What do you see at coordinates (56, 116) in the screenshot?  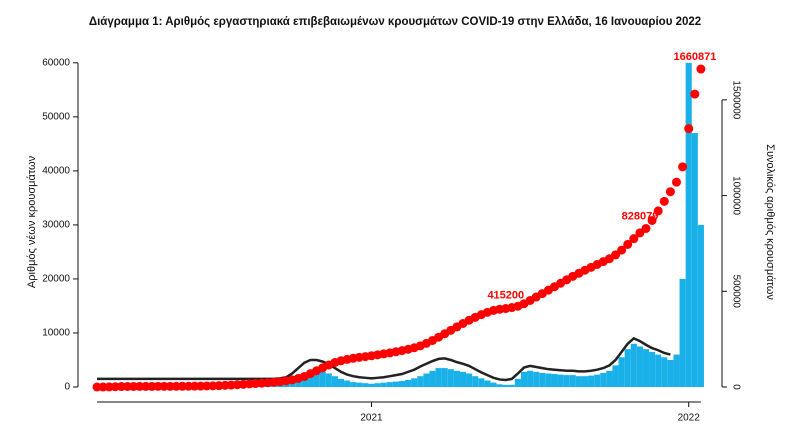 I see `y-tick-label: 50000` at bounding box center [56, 116].